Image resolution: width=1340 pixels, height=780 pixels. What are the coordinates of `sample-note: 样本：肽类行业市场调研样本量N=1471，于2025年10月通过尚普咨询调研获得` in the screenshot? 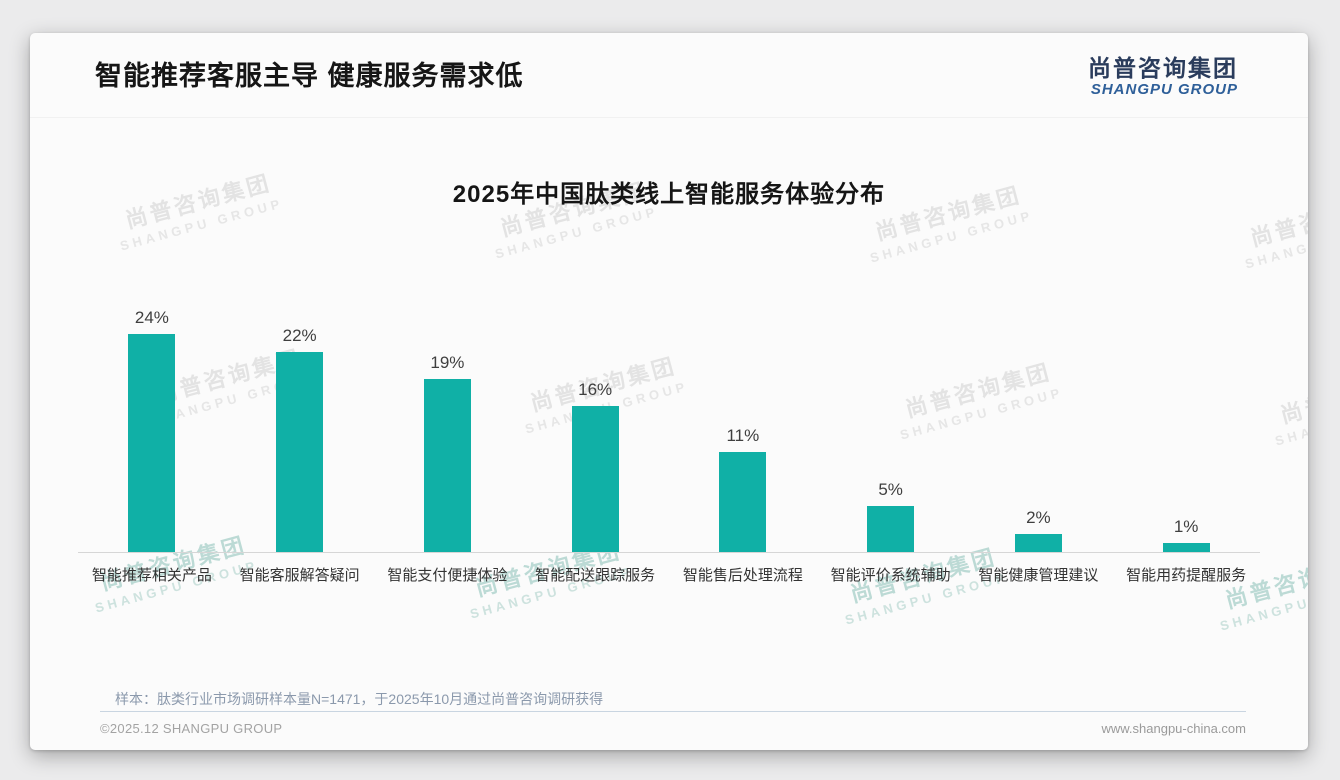 It's located at (359, 699).